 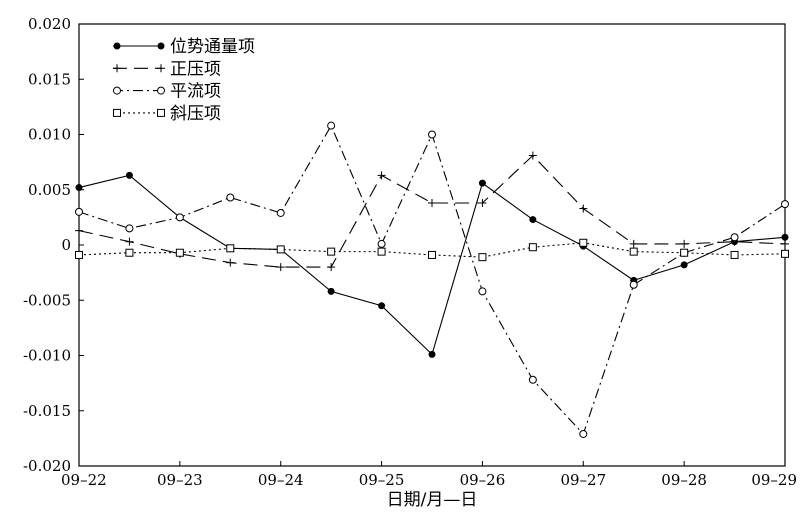 What do you see at coordinates (49, 190) in the screenshot?
I see `y-tick-label: 0.005` at bounding box center [49, 190].